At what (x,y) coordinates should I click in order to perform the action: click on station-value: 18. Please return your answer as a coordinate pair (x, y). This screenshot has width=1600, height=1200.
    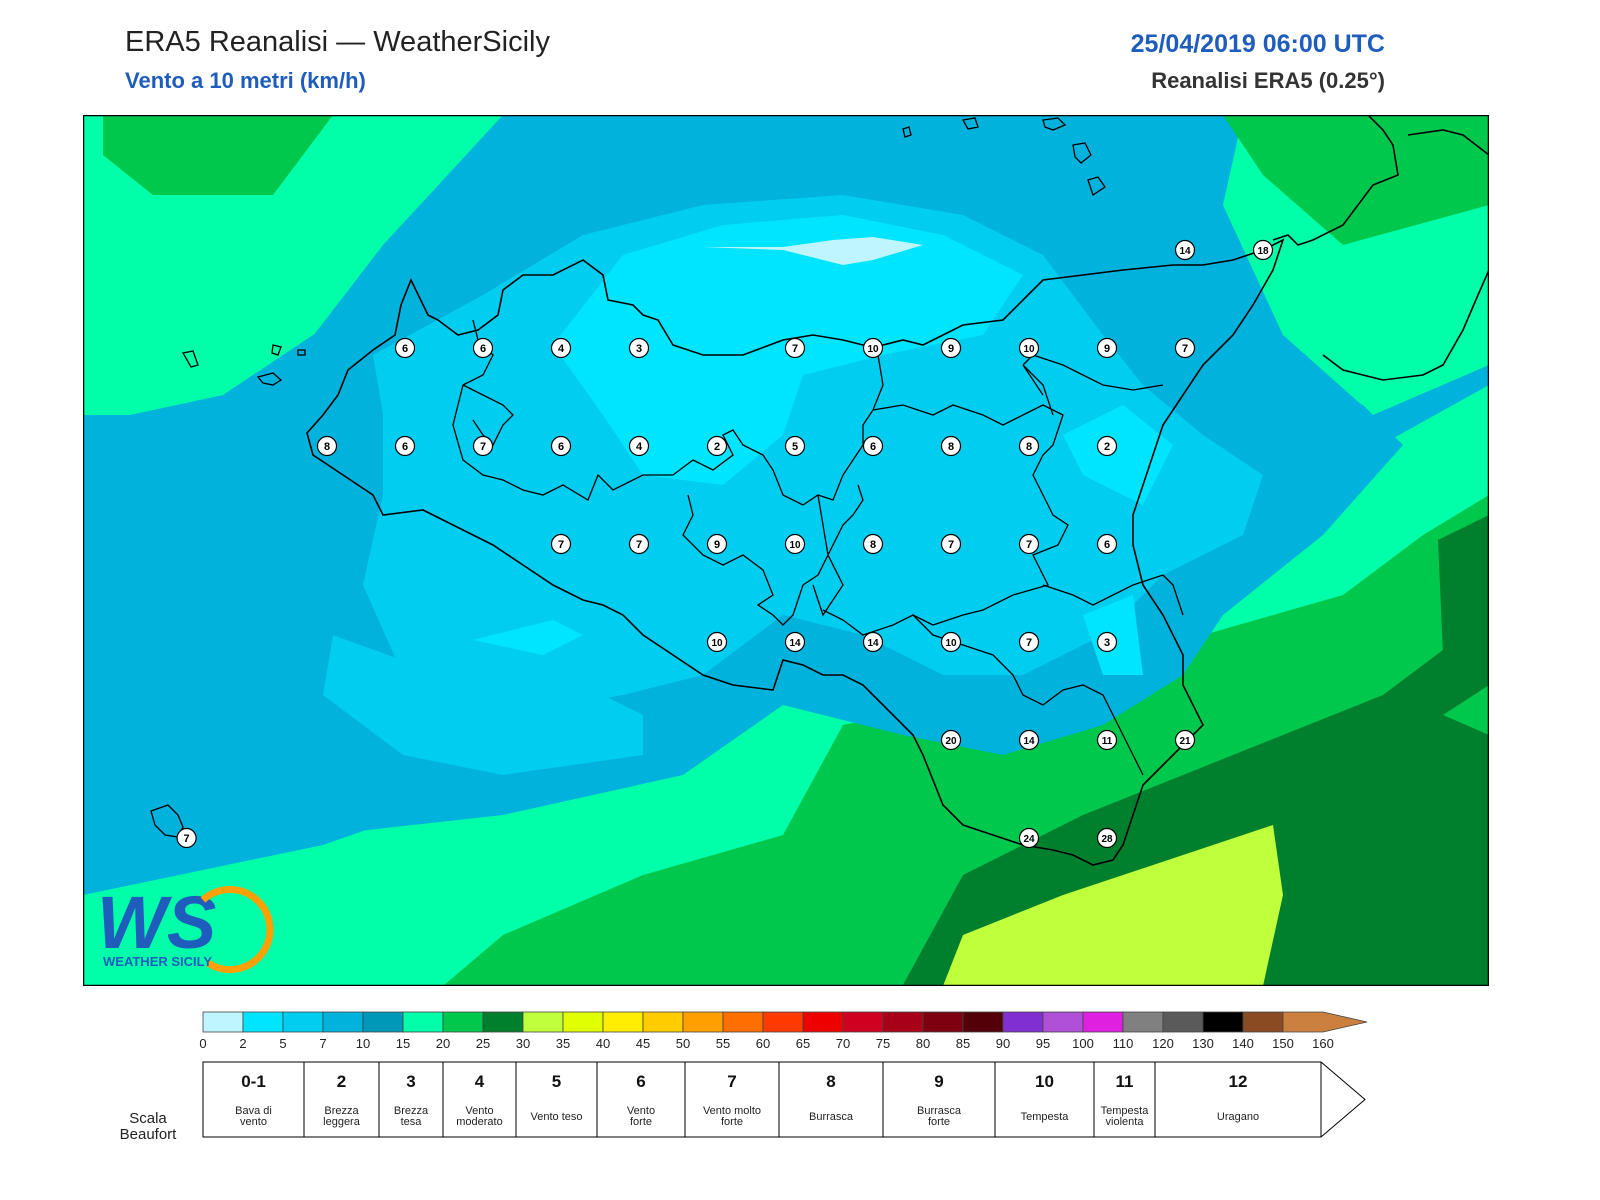
    Looking at the image, I should click on (1263, 251).